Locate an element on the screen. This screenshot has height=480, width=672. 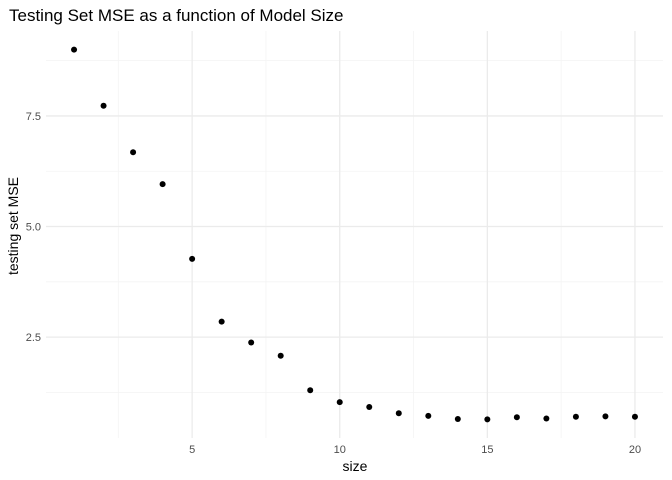
x-tick-label: 10 is located at coordinates (340, 450).